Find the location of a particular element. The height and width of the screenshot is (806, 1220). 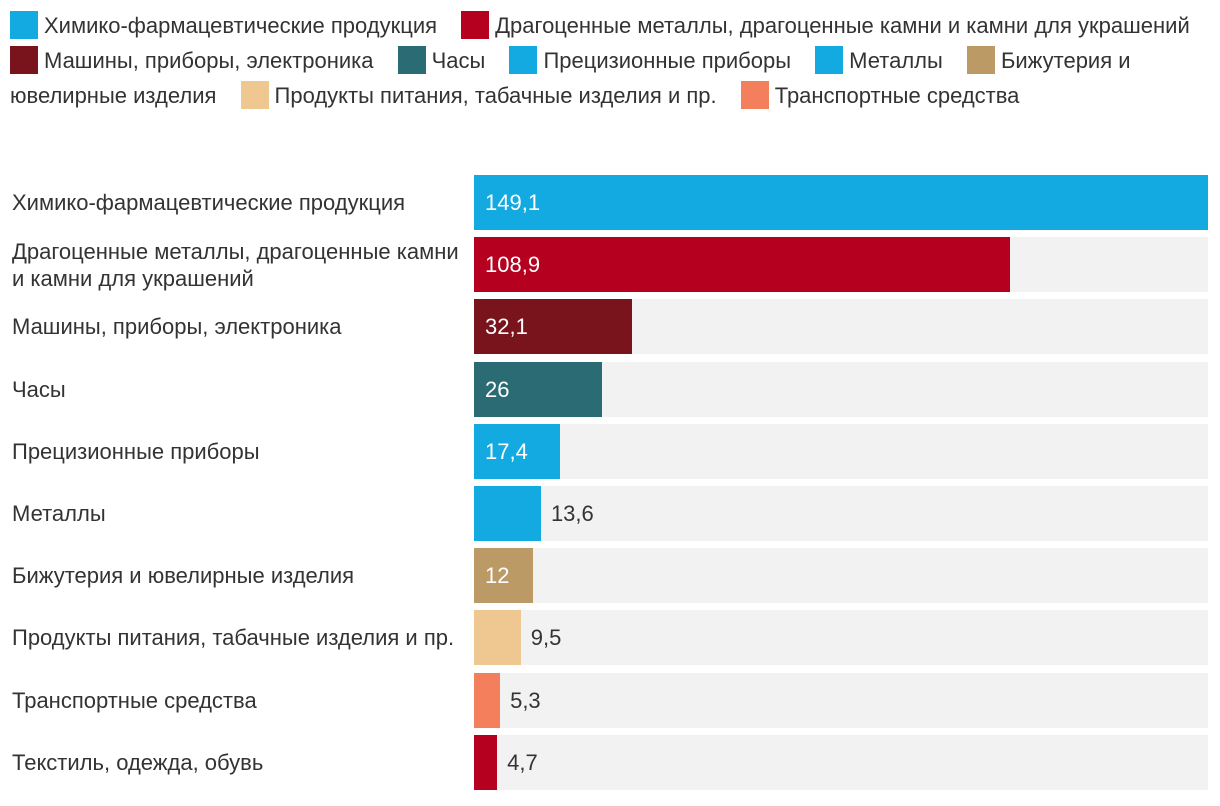

bar-track: 149,1 is located at coordinates (841, 202).